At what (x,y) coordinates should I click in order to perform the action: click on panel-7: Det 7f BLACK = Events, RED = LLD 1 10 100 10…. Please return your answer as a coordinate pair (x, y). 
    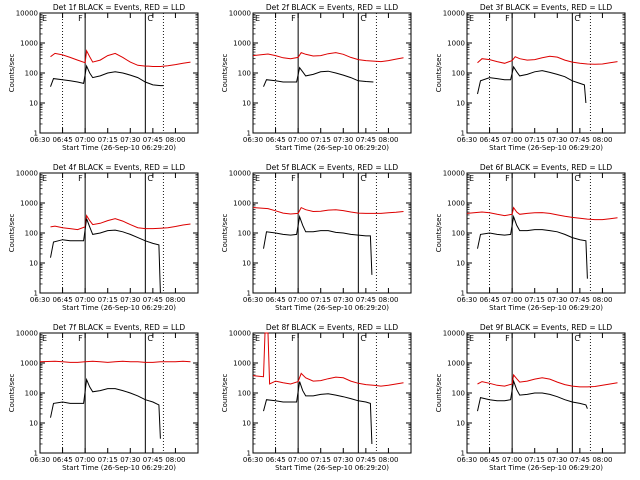
    Looking at the image, I should click on (103, 397).